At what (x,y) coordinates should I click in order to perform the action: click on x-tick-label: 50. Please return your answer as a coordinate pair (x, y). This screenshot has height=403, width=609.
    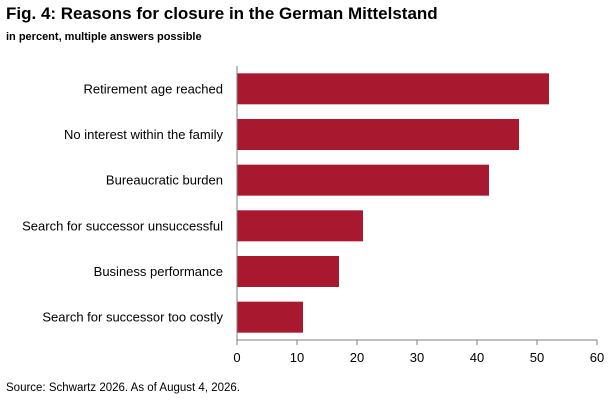
    Looking at the image, I should click on (537, 357).